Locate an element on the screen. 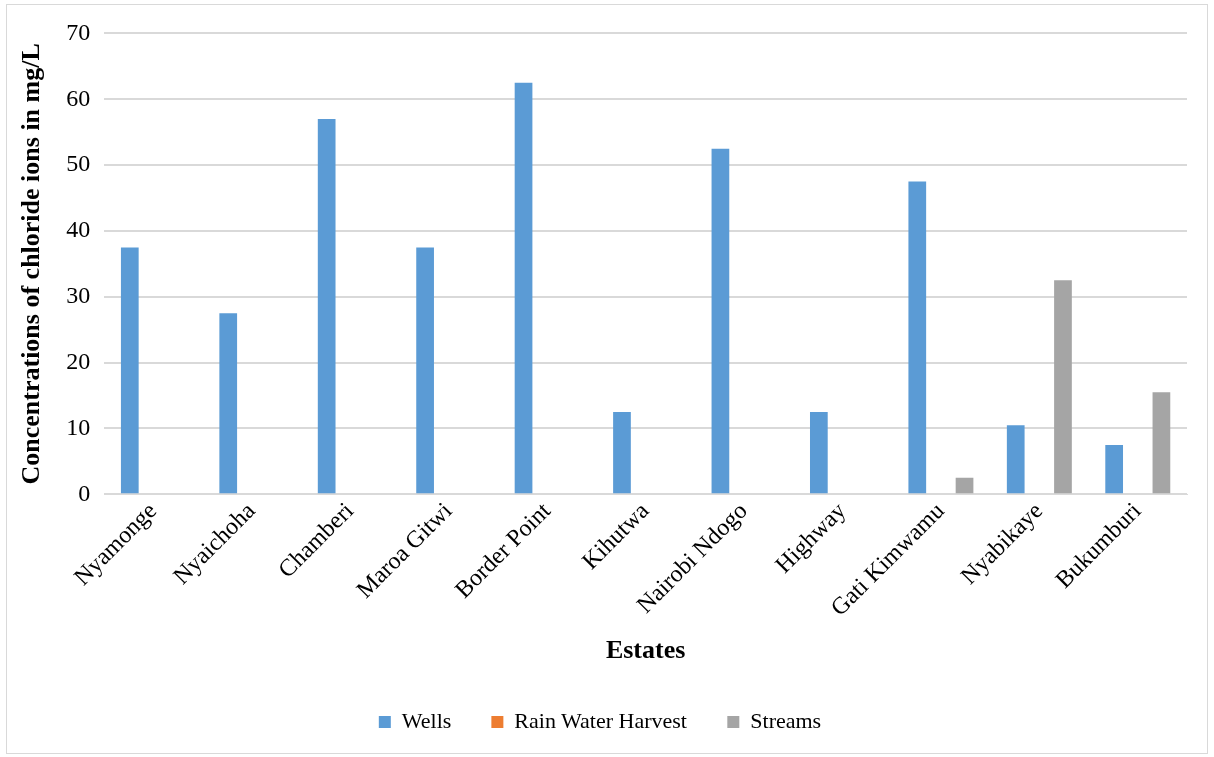  legend-label: Rain Water Harvest is located at coordinates (600, 720).